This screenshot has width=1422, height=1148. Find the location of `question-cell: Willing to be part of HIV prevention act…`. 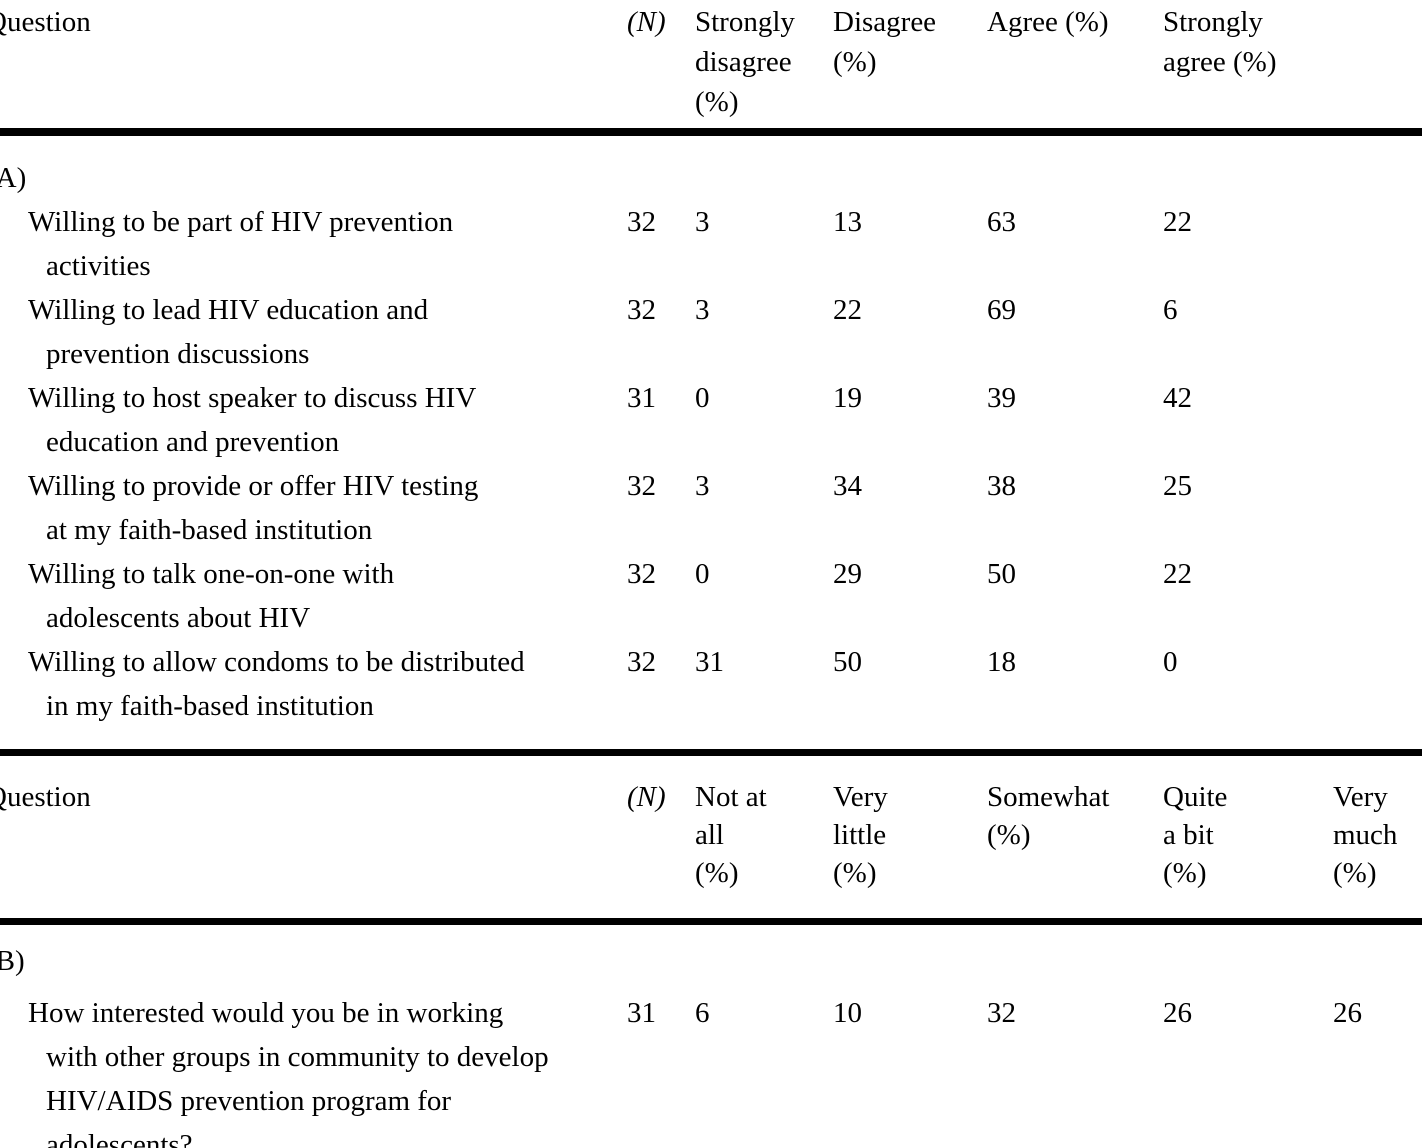

question-cell: Willing to be part of HIV prevention act… is located at coordinates (241, 244).